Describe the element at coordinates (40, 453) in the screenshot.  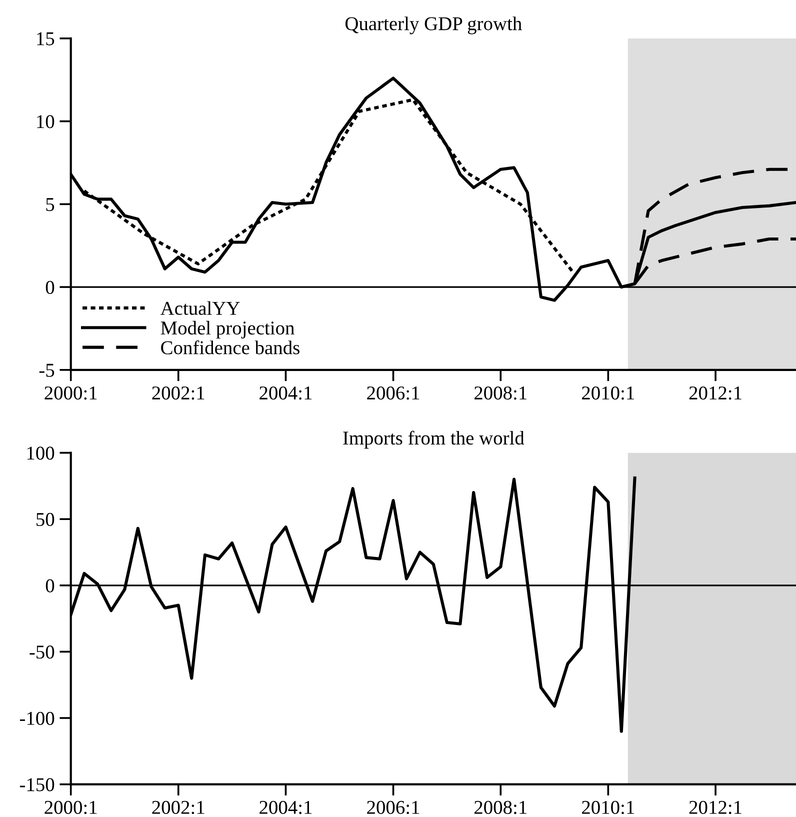
I see `y-tick-label: 100` at that location.